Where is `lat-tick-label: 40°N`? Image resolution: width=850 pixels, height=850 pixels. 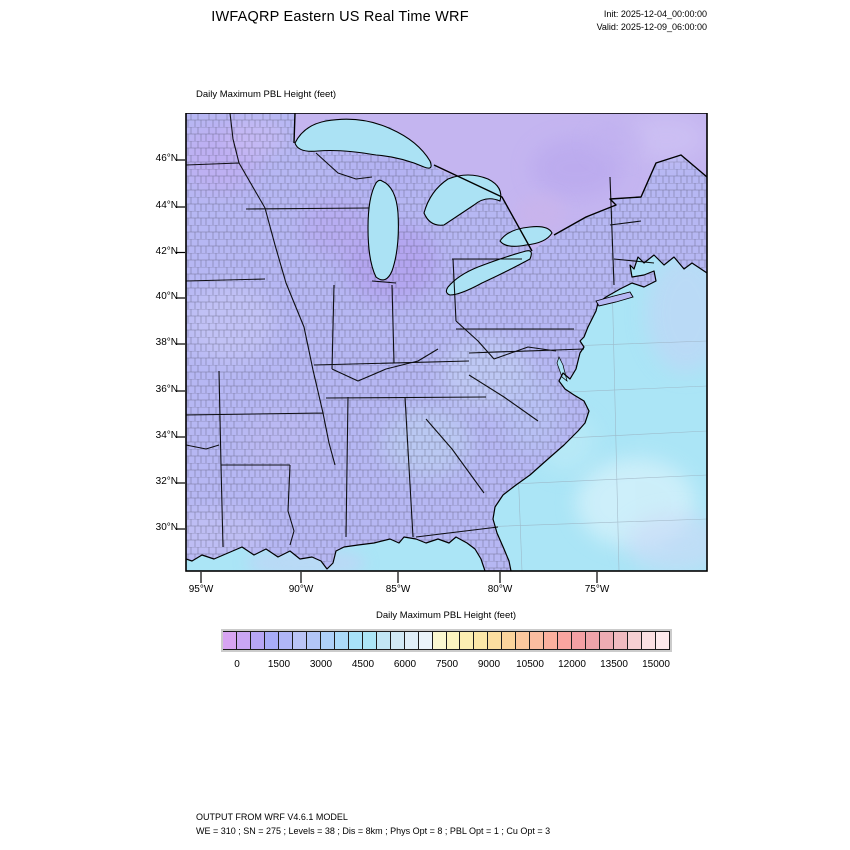
lat-tick-label: 40°N is located at coordinates (166, 296).